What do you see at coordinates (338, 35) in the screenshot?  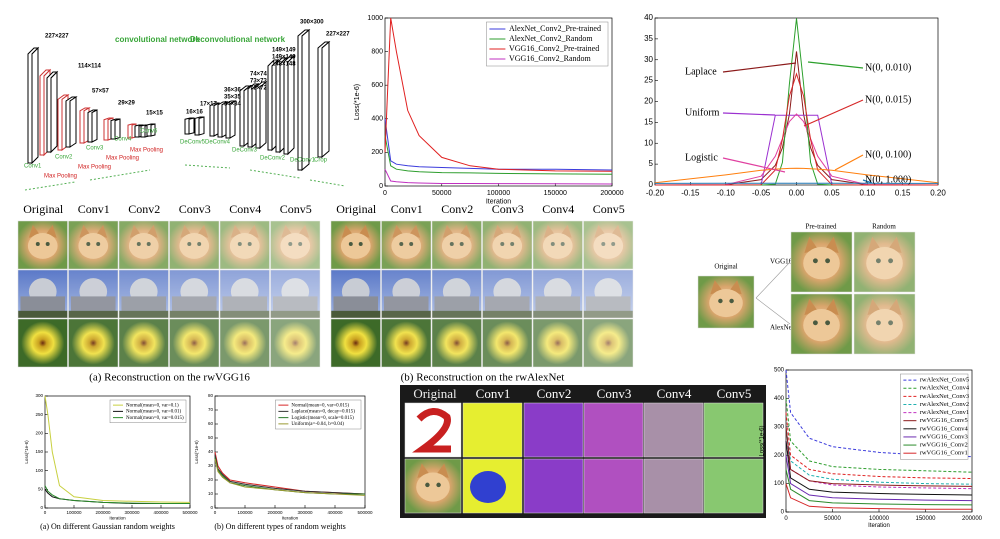 I see `layer-size: 227×227` at bounding box center [338, 35].